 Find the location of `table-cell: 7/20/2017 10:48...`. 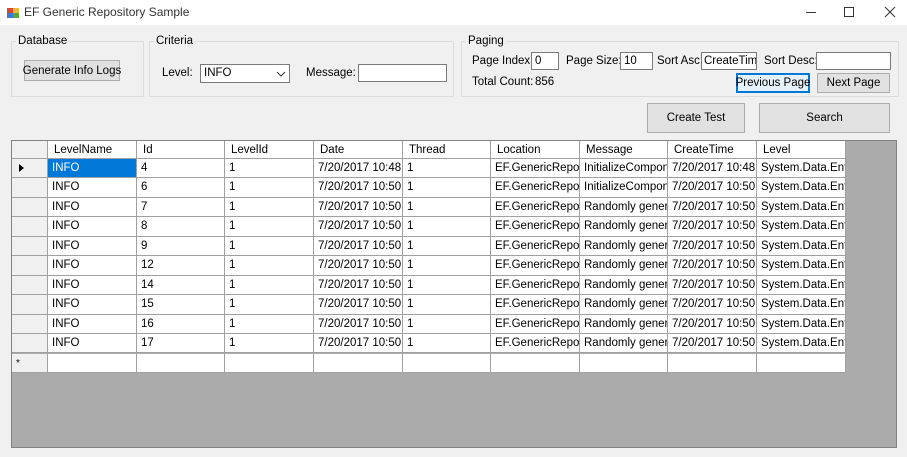

table-cell: 7/20/2017 10:48... is located at coordinates (358, 169).